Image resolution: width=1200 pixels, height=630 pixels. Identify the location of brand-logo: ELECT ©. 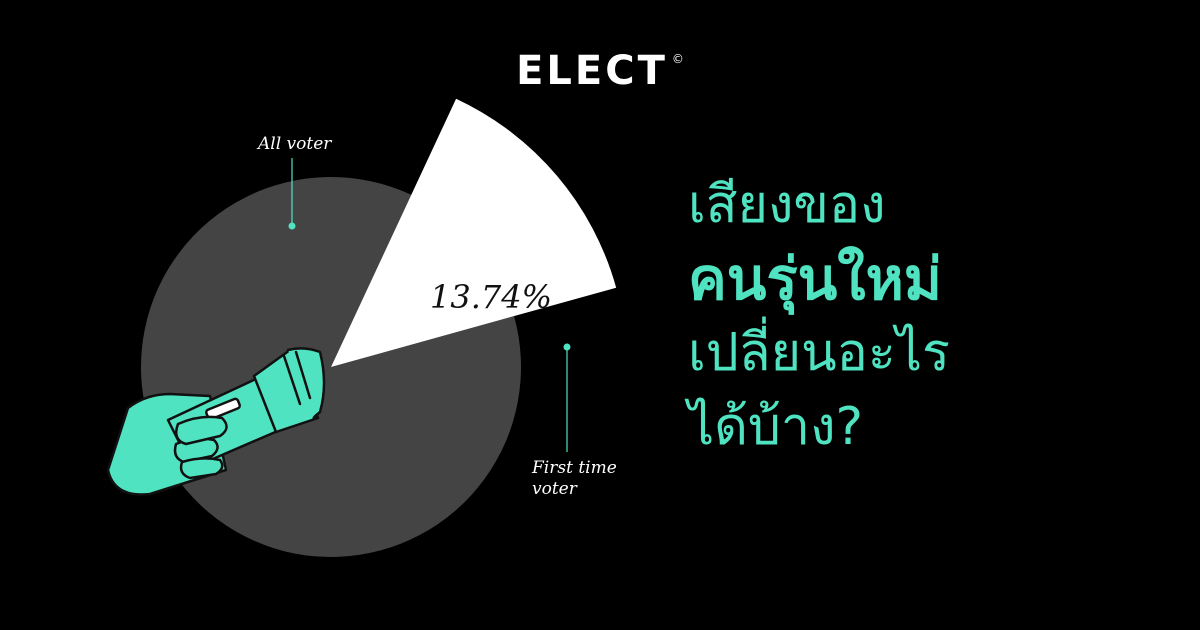
(600, 71).